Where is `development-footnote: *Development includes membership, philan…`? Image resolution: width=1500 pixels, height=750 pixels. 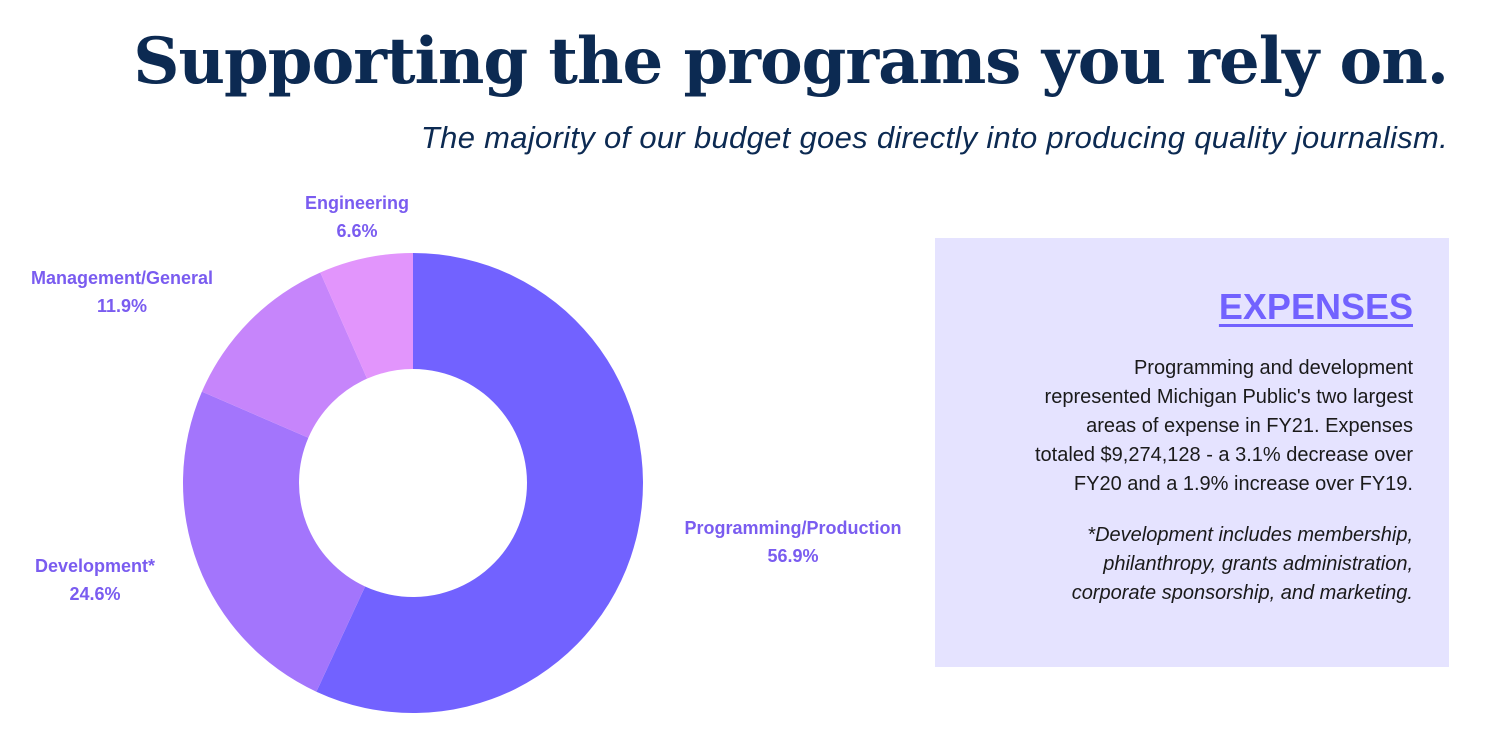
development-footnote: *Development includes membership, philan… is located at coordinates (1192, 564).